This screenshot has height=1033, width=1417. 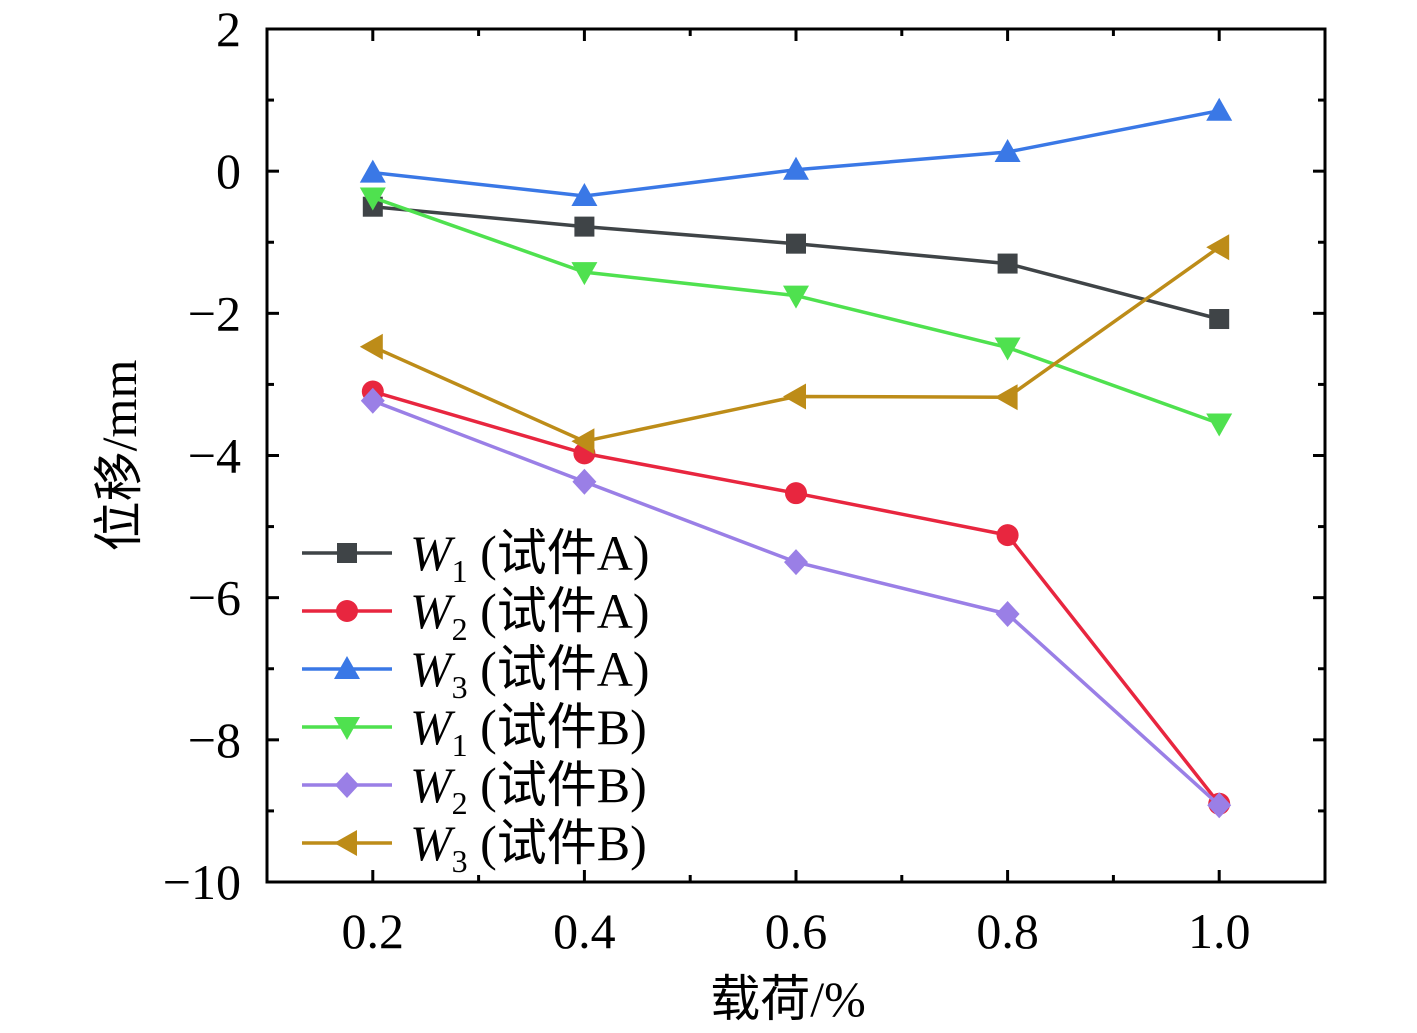 What do you see at coordinates (214, 598) in the screenshot?
I see `y-tick-label: −6` at bounding box center [214, 598].